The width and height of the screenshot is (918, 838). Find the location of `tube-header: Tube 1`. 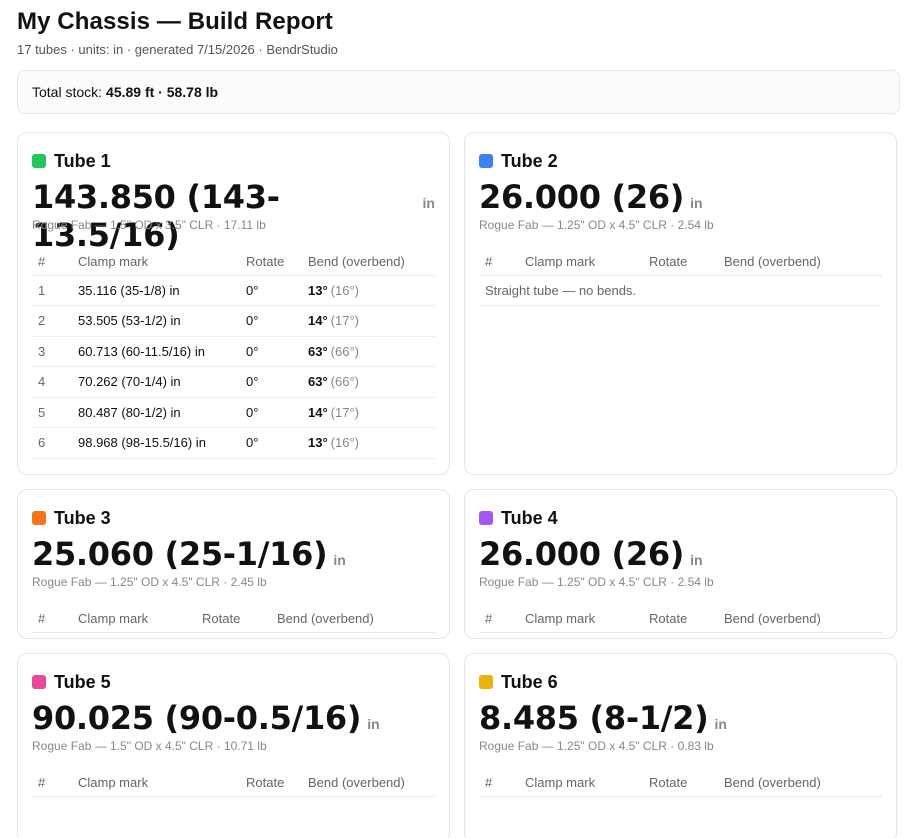

tube-header: Tube 1 is located at coordinates (233, 161).